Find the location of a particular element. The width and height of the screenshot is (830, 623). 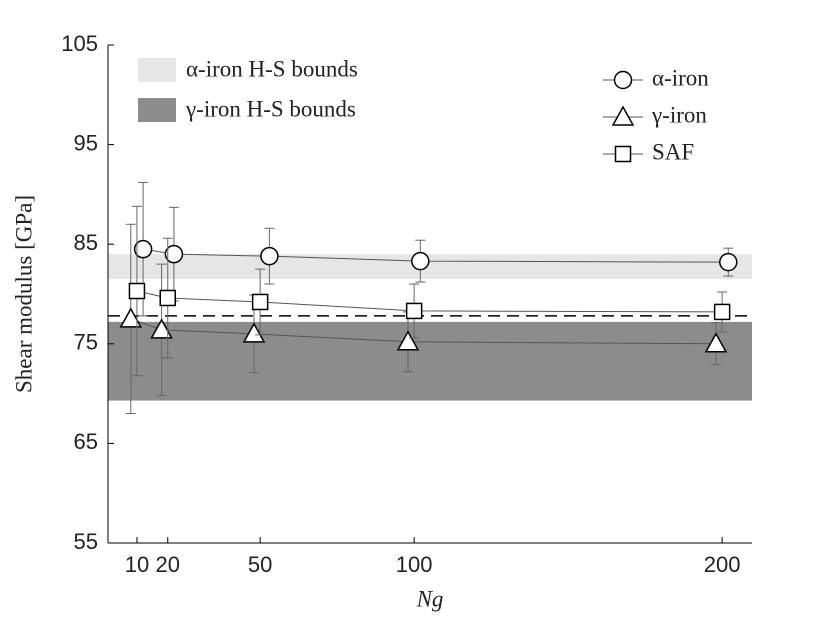

legend-label: γ-iron is located at coordinates (679, 114).